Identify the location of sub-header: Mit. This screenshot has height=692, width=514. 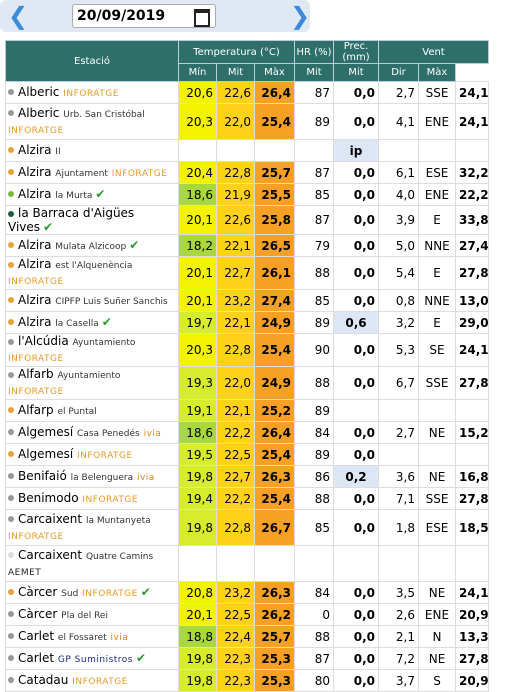
(235, 72).